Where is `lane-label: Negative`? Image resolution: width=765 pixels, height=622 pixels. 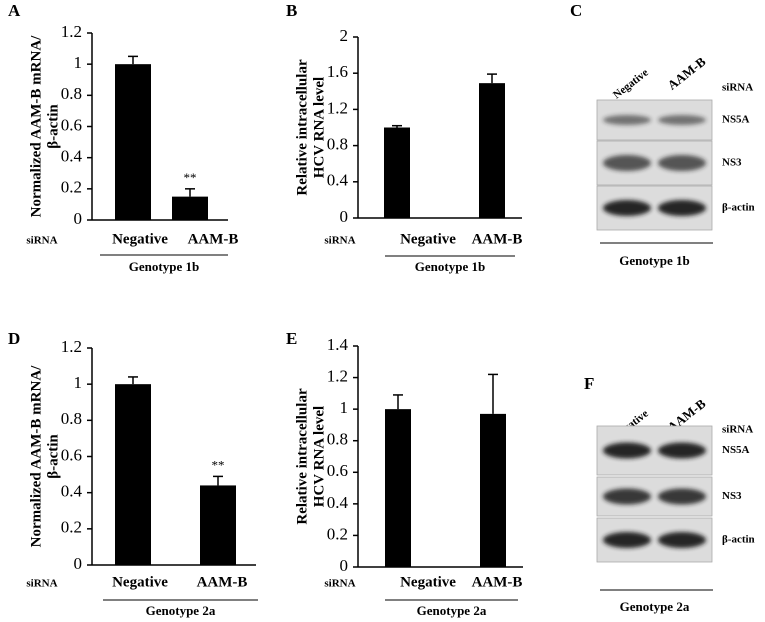
lane-label: Negative is located at coordinates (631, 84).